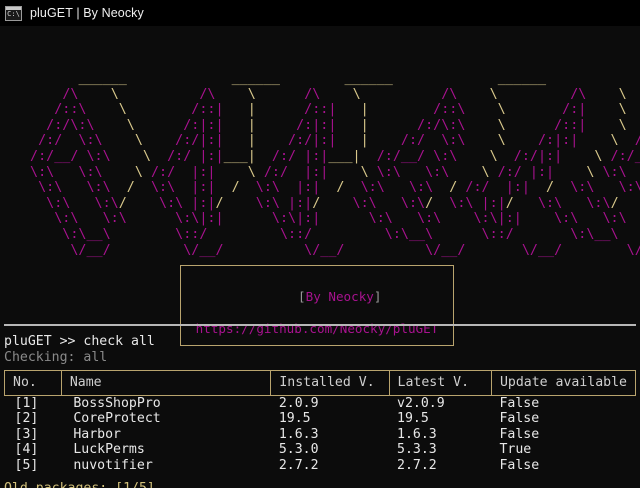 This screenshot has width=640, height=488. What do you see at coordinates (298, 434) in the screenshot?
I see `cell-installed: 1.6.3` at bounding box center [298, 434].